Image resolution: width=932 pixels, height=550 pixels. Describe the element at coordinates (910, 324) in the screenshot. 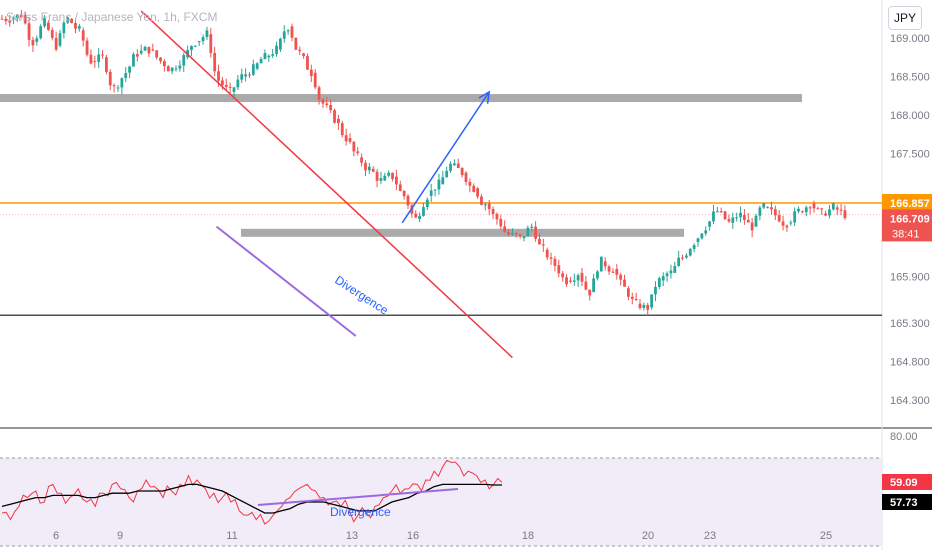

I see `price-tick-label: 165.300` at that location.